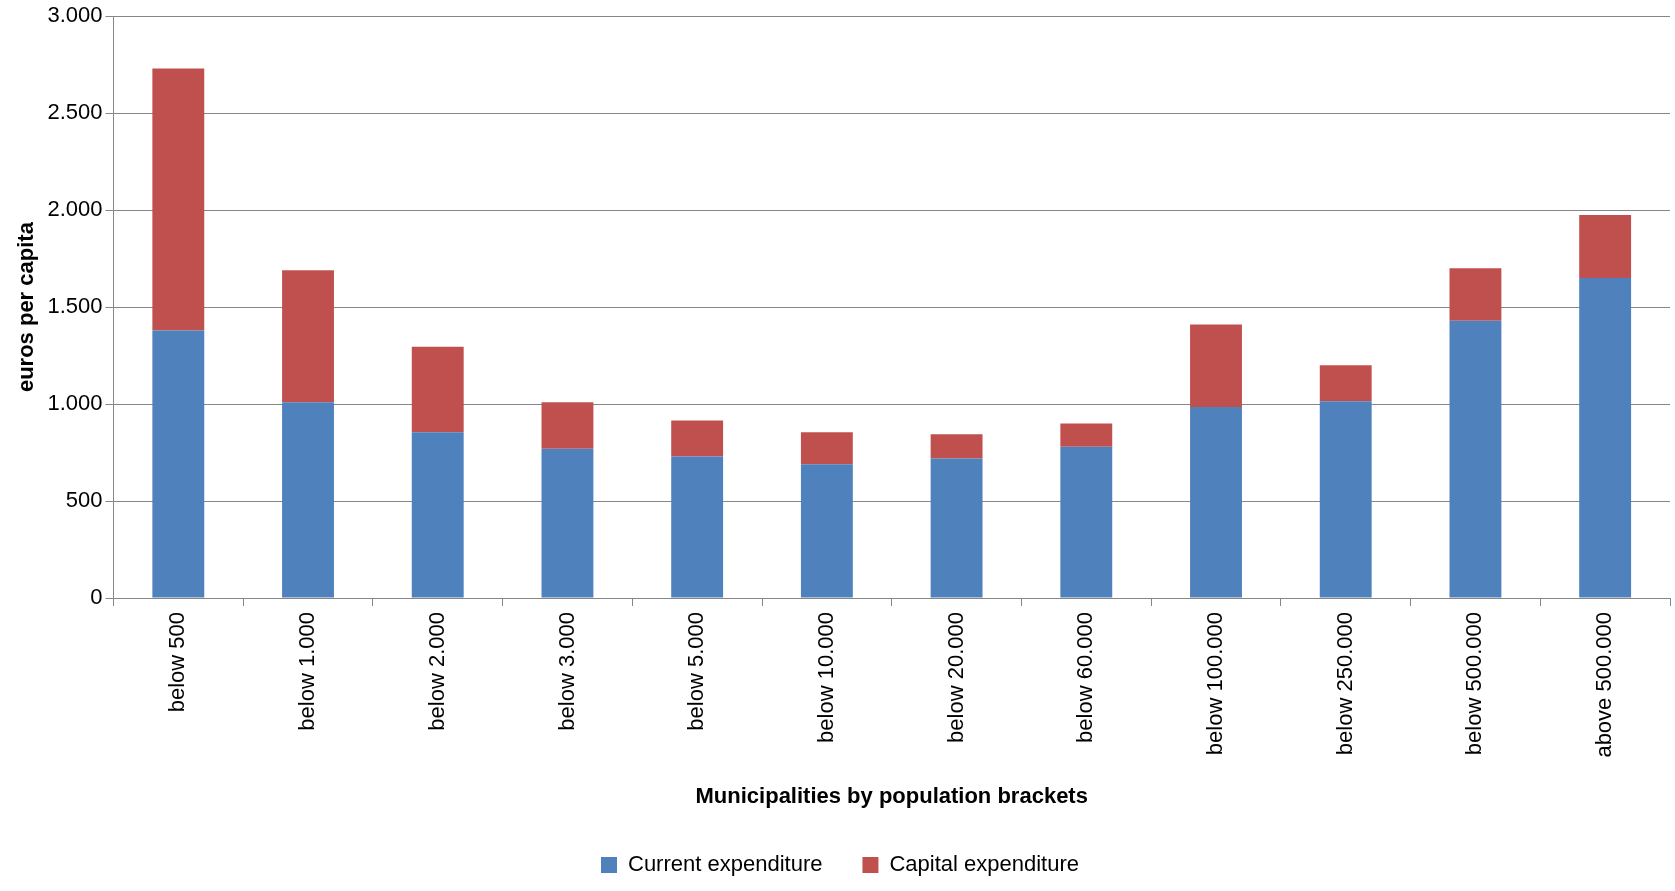 The height and width of the screenshot is (891, 1675). I want to click on y-tick-label: 0, so click(96, 597).